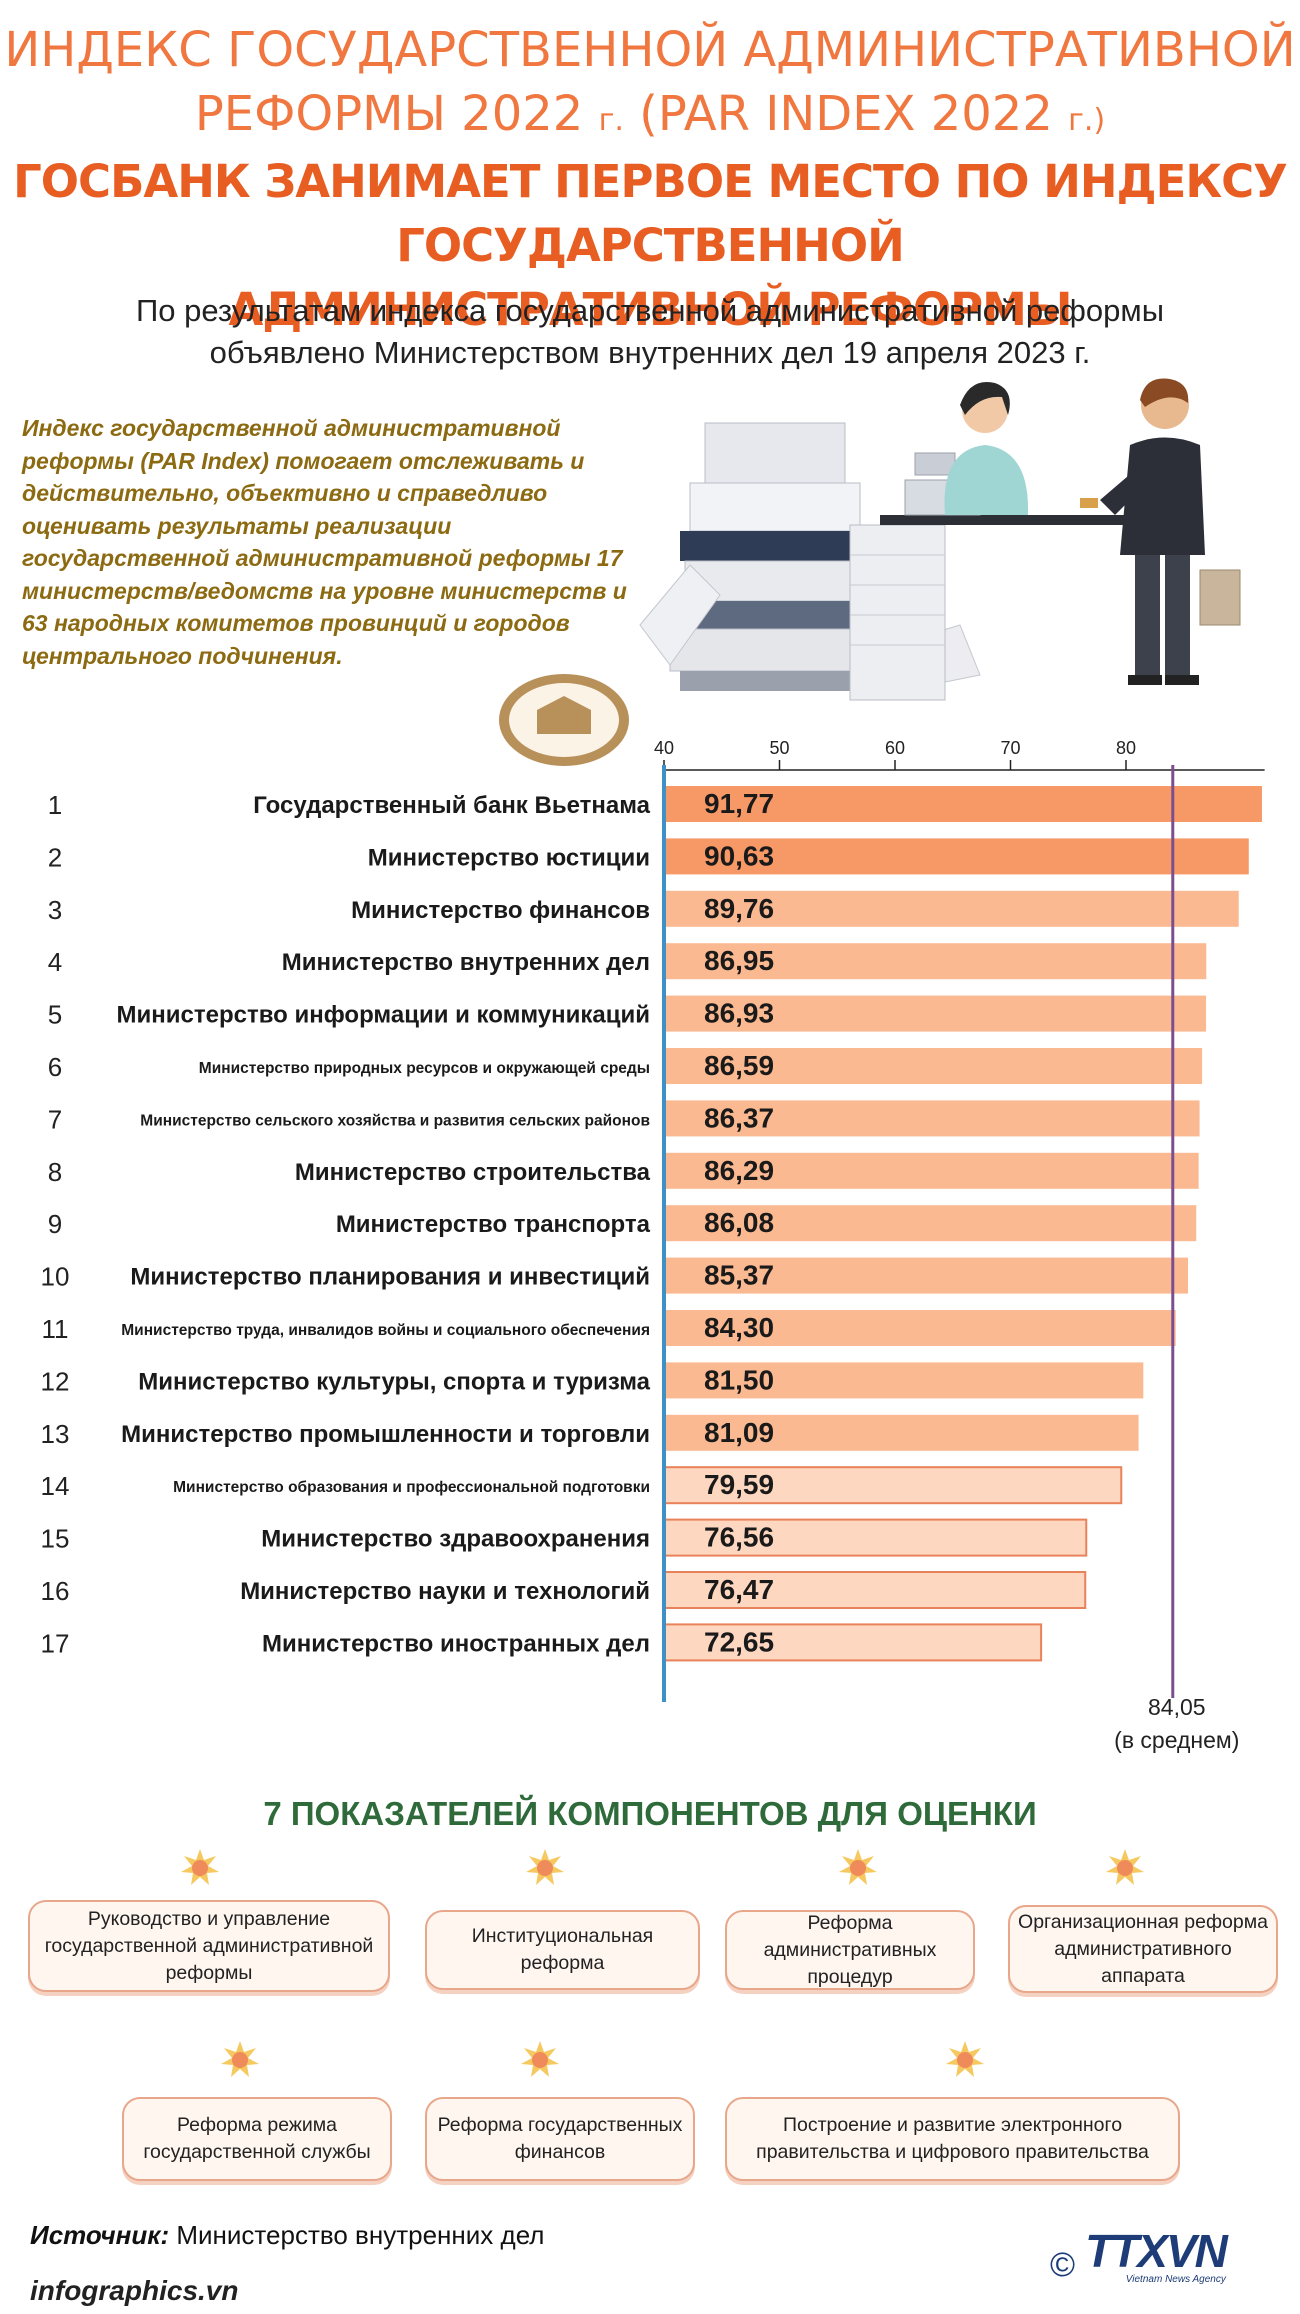 The height and width of the screenshot is (2314, 1300). I want to click on agency-logo: © TTXVN Vietnam News Agency, so click(1139, 2255).